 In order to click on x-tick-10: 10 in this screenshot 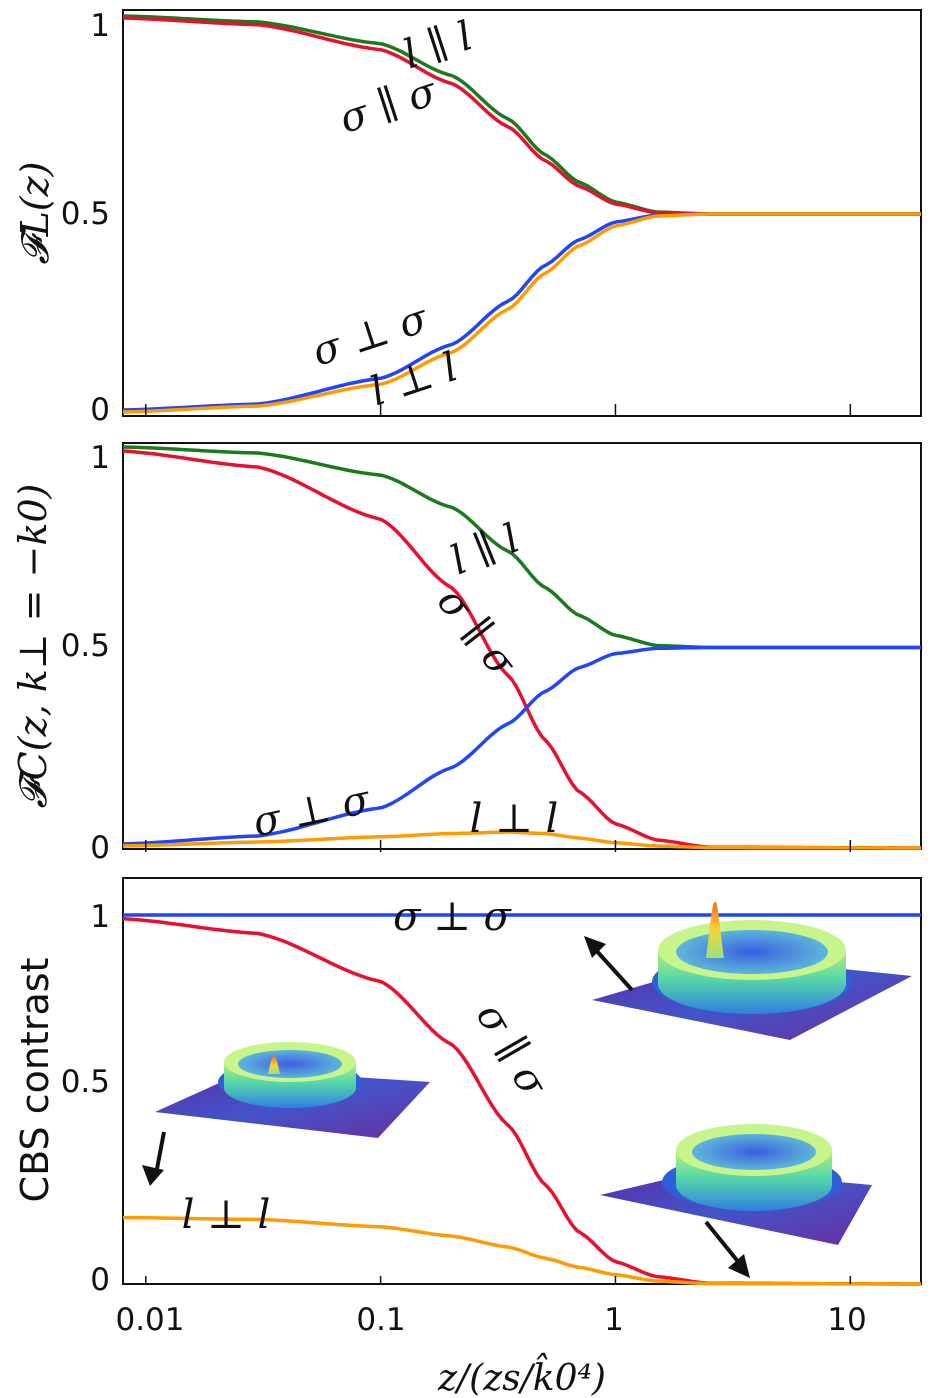, I will do `click(846, 1320)`.